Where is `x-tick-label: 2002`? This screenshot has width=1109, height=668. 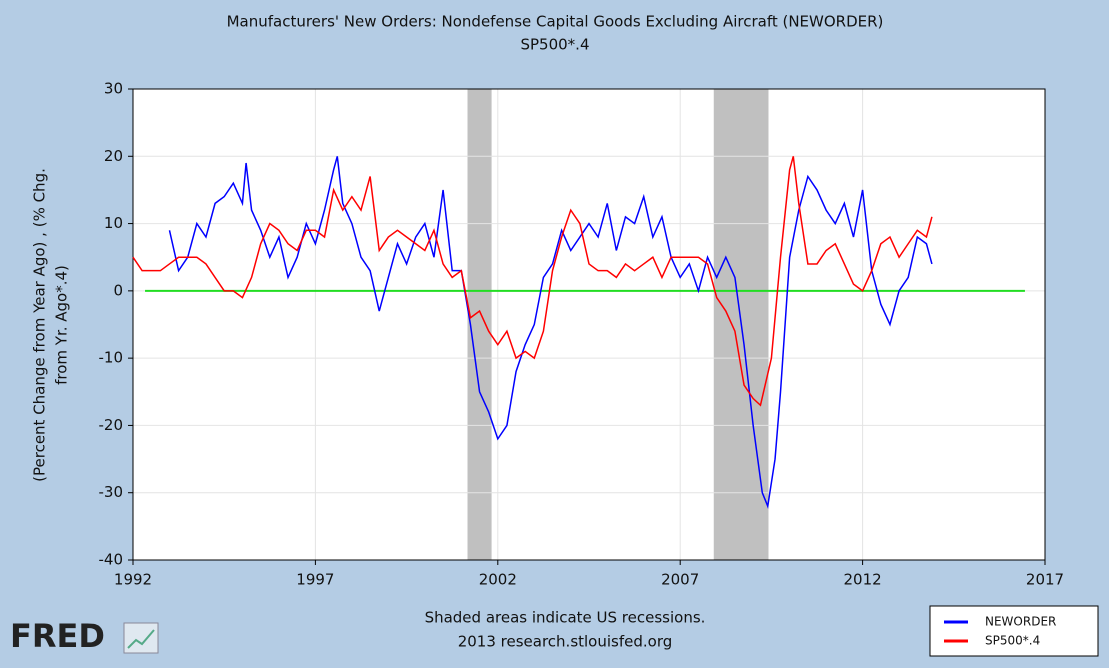 x-tick-label: 2002 is located at coordinates (498, 580).